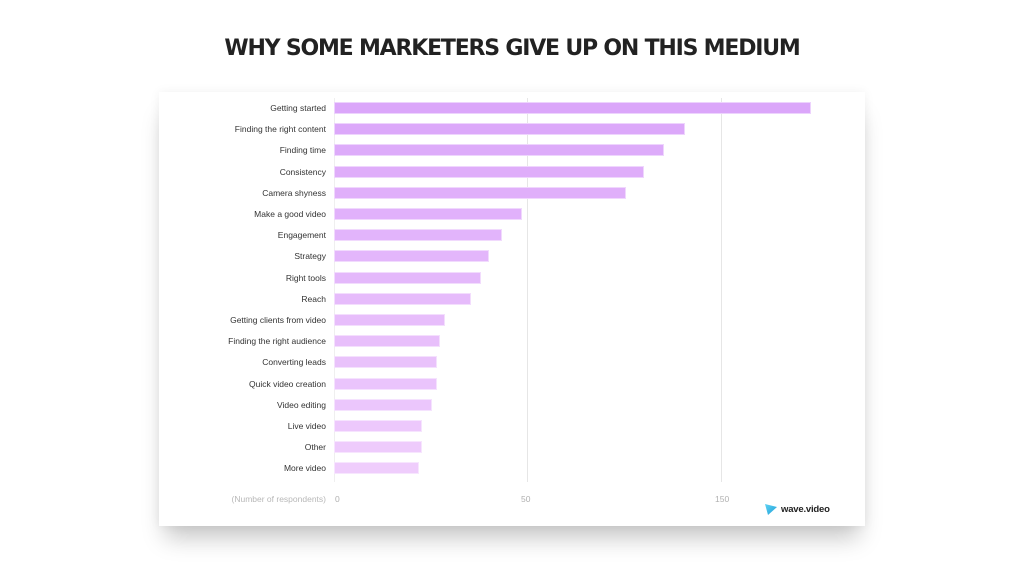 Image resolution: width=1024 pixels, height=576 pixels. Describe the element at coordinates (277, 341) in the screenshot. I see `category-label: Finding the right audience` at that location.